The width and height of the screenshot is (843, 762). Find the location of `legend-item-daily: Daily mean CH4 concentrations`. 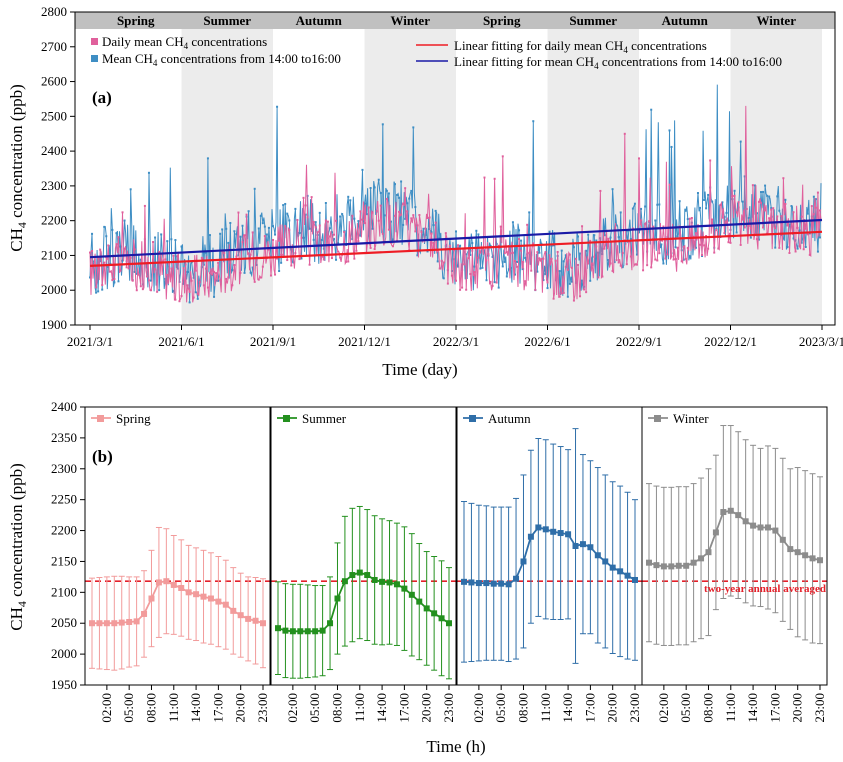

legend-item-daily: Daily mean CH4 concentrations is located at coordinates (179, 42).